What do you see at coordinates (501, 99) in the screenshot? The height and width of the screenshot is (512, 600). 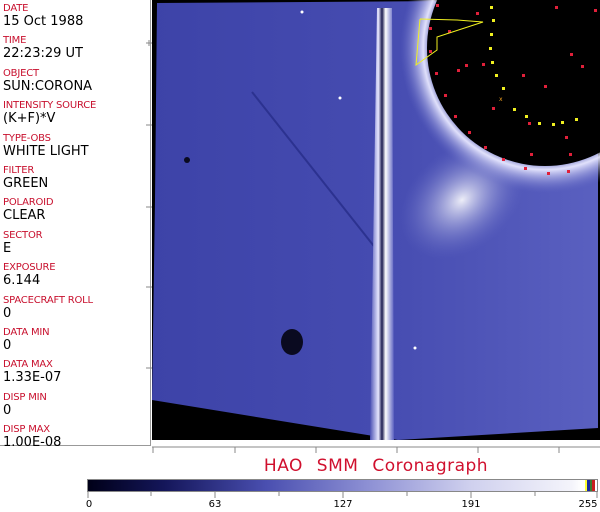 I see `svg-text: x` at bounding box center [501, 99].